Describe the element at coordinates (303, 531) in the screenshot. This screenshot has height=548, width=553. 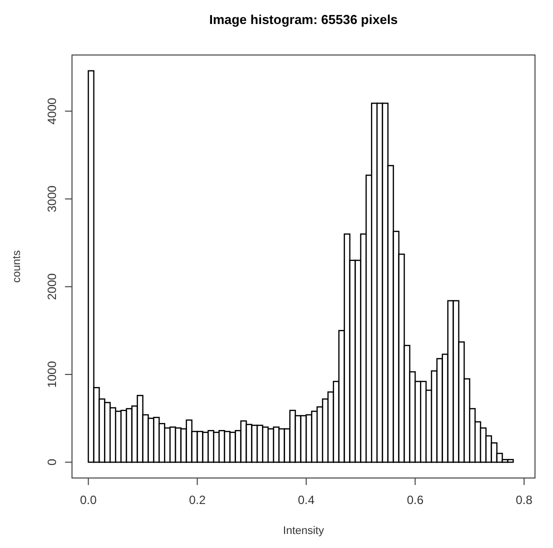
I see `x-axis-title: Intensity` at that location.